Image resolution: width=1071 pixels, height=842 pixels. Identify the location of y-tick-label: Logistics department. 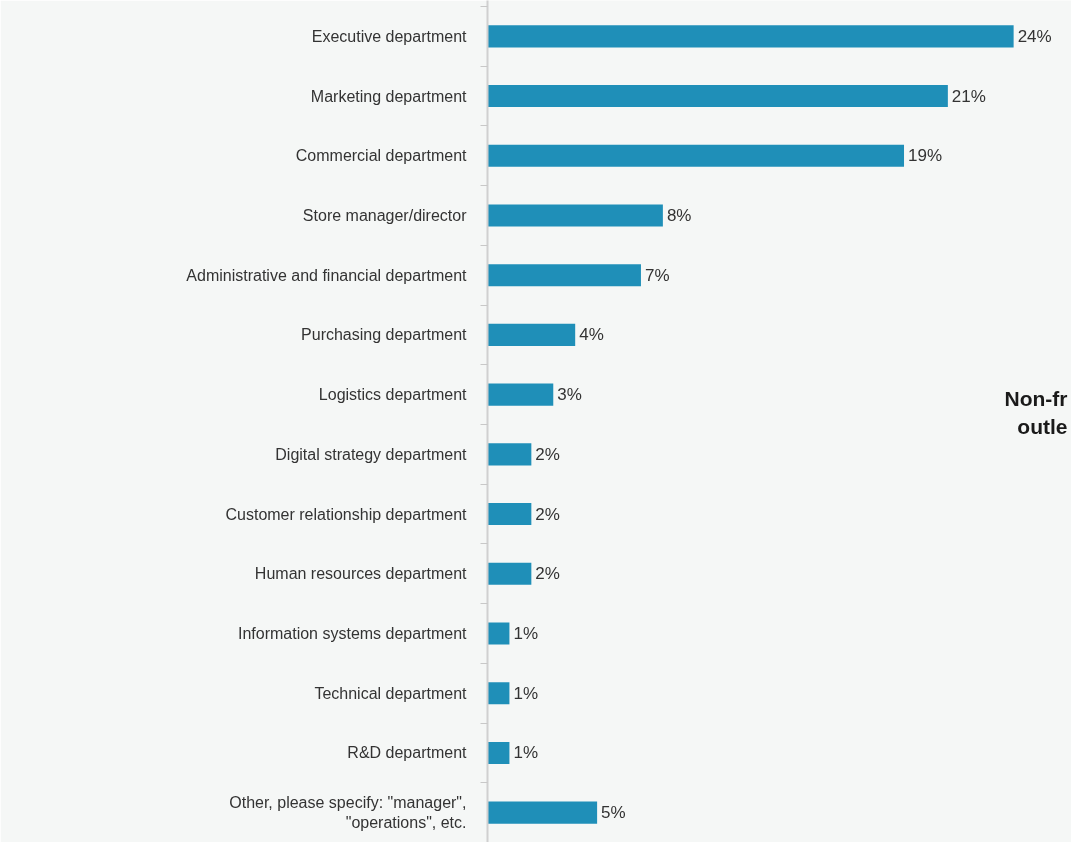
(393, 395).